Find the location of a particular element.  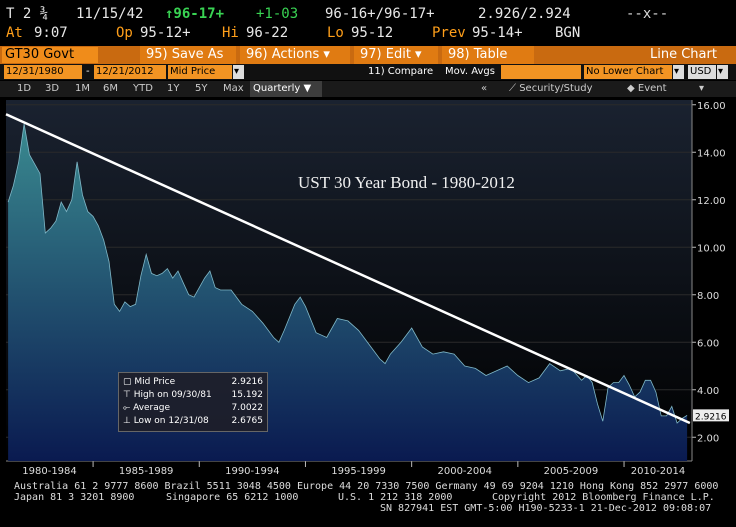

chart-line-icon: ⟋ is located at coordinates (514, 88).